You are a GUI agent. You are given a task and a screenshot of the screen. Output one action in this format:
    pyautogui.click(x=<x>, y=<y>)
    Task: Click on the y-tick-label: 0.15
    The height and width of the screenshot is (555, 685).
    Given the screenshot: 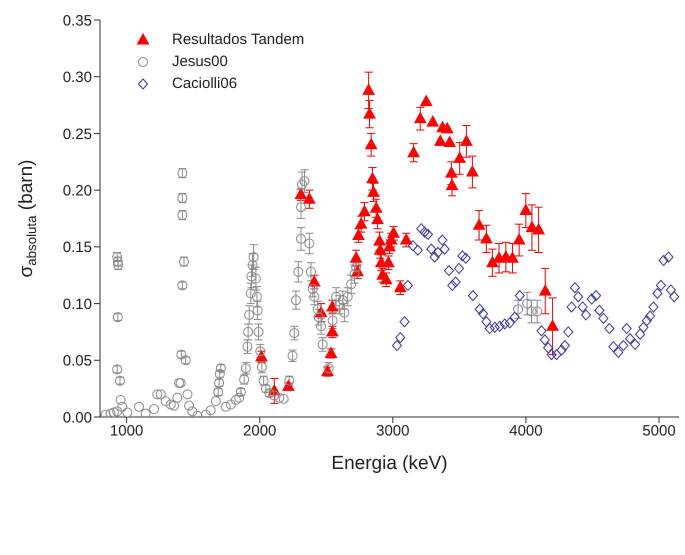 What is the action you would take?
    pyautogui.click(x=77, y=247)
    